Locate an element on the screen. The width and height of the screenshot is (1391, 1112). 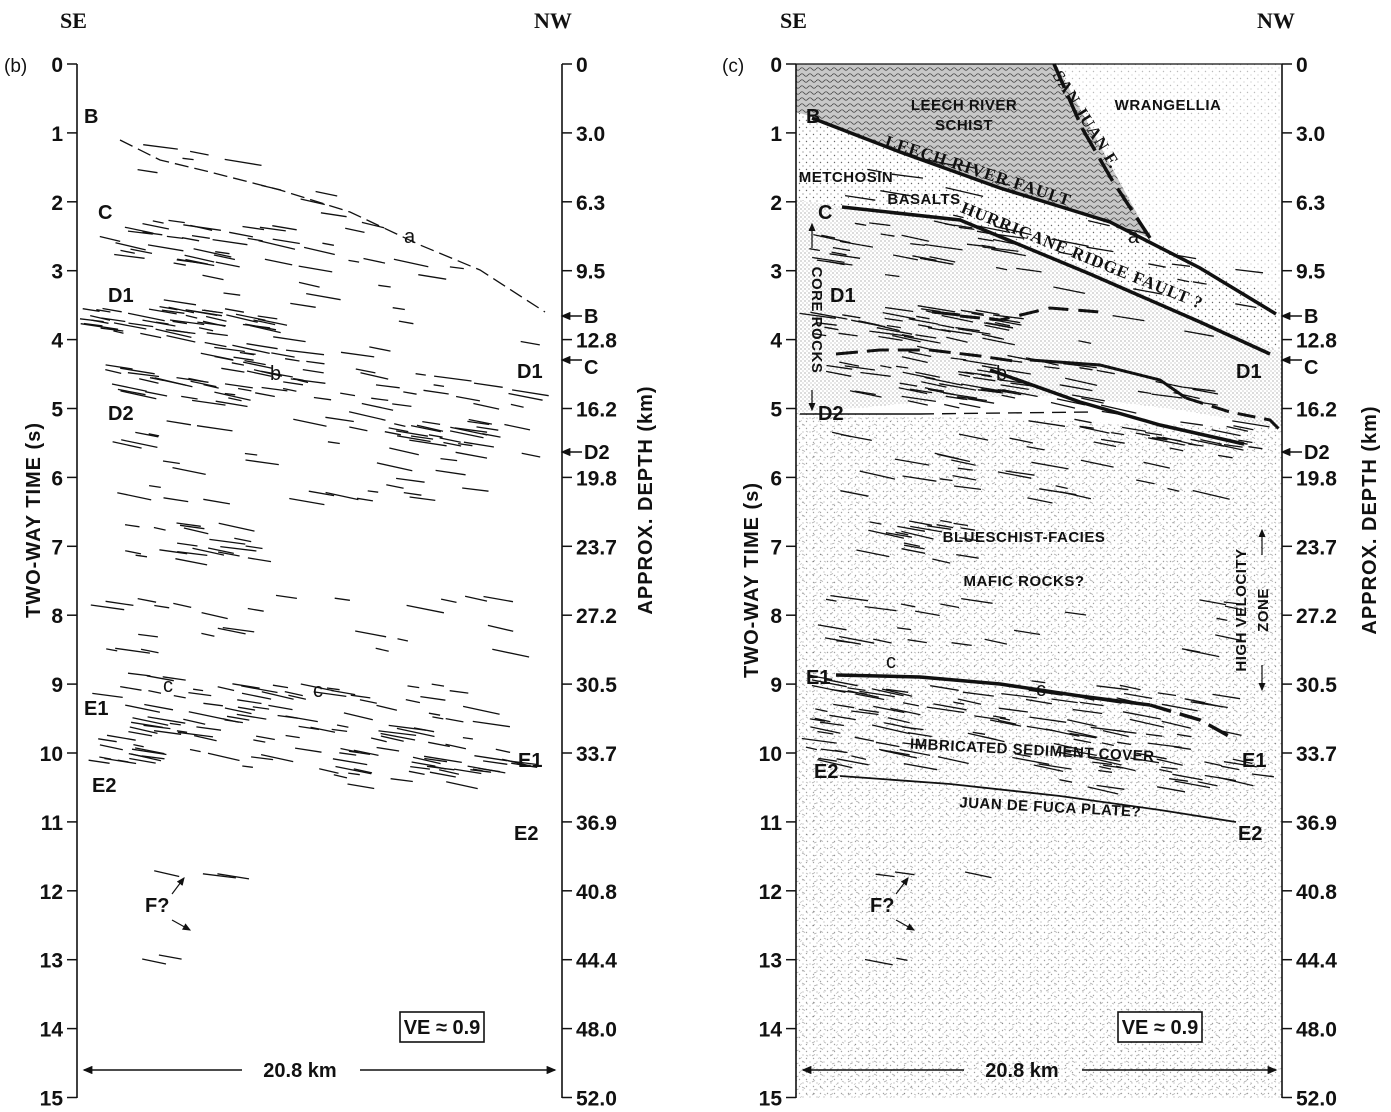
f-arrow-down is located at coordinates (181, 925).